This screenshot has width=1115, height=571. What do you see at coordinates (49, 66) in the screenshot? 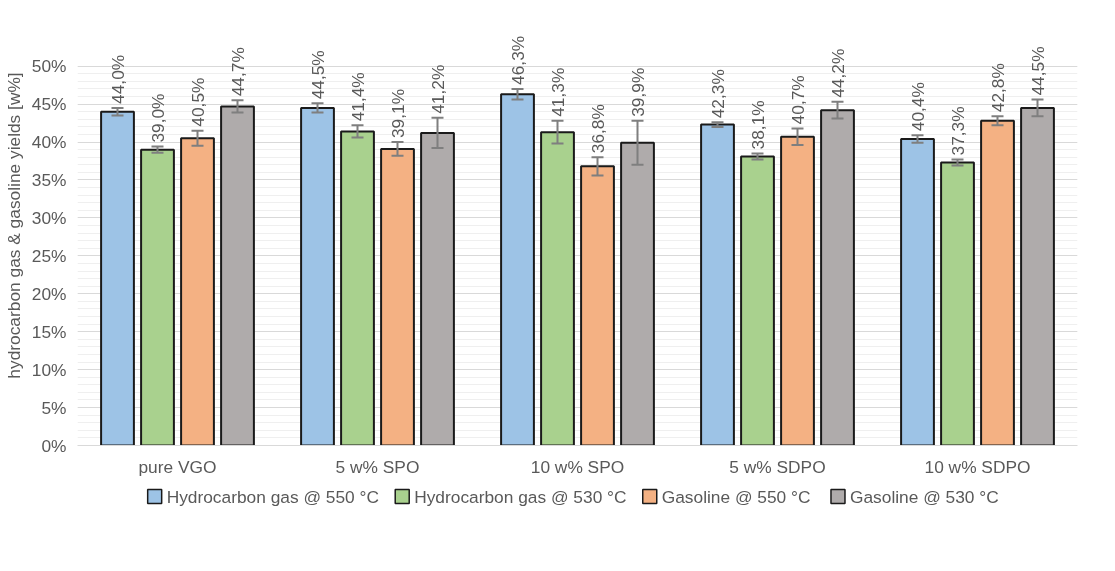
I see `y-tick-label: 50%` at bounding box center [49, 66].